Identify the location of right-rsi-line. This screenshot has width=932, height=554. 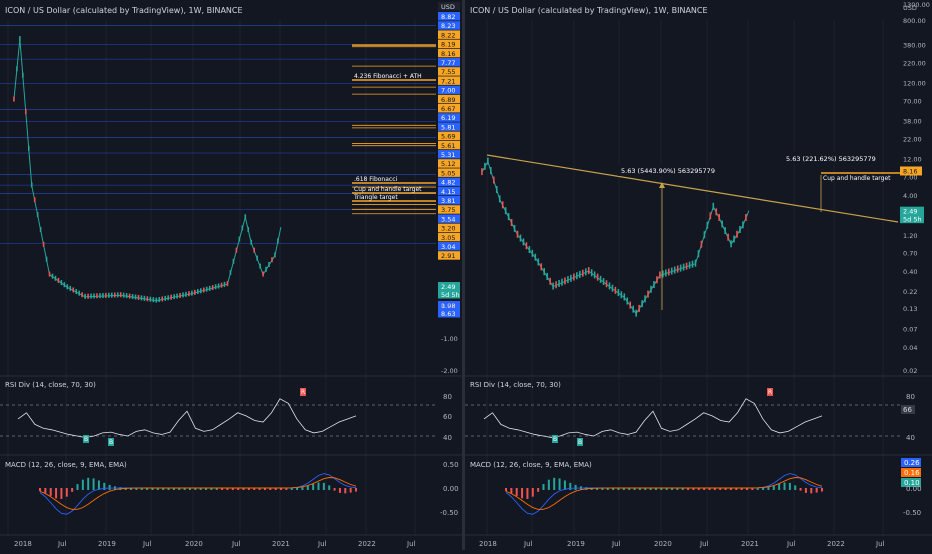
(653, 418).